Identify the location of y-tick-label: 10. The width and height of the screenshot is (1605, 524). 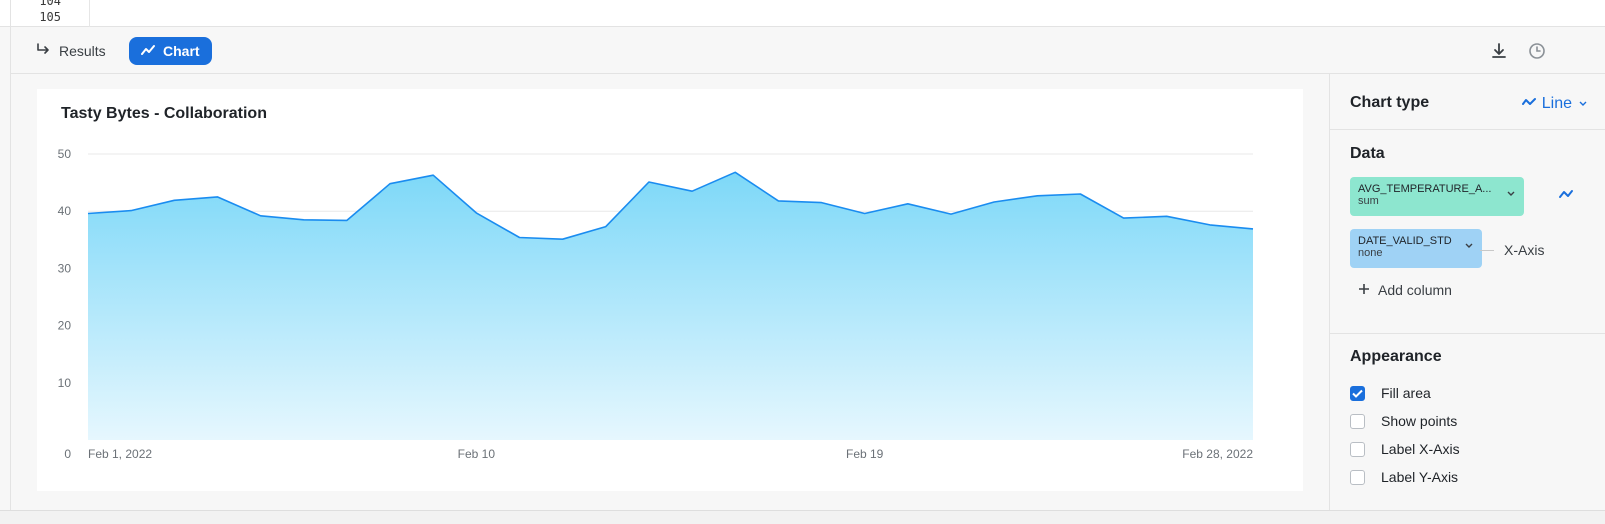
(65, 383).